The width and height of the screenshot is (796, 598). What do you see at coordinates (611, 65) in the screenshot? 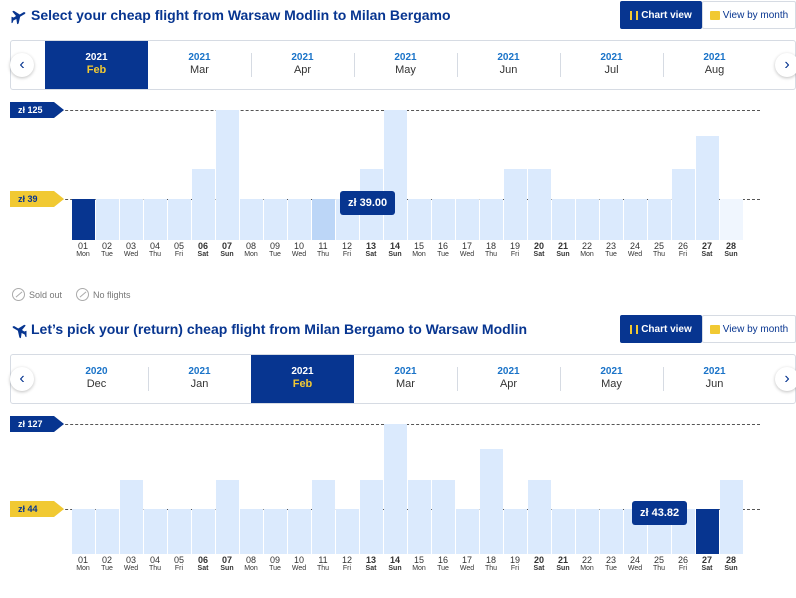
I see `month-tab-jul: 2021 Jul` at bounding box center [611, 65].